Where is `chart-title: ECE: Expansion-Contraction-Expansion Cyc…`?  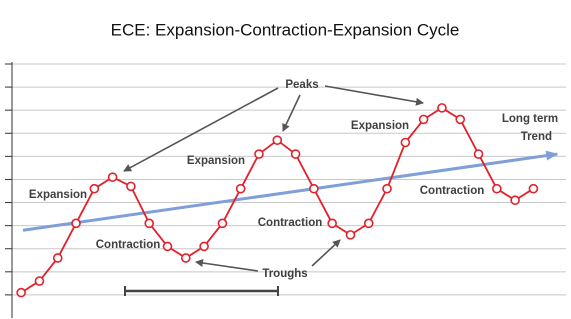
chart-title: ECE: Expansion-Contraction-Expansion Cyc… is located at coordinates (285, 29).